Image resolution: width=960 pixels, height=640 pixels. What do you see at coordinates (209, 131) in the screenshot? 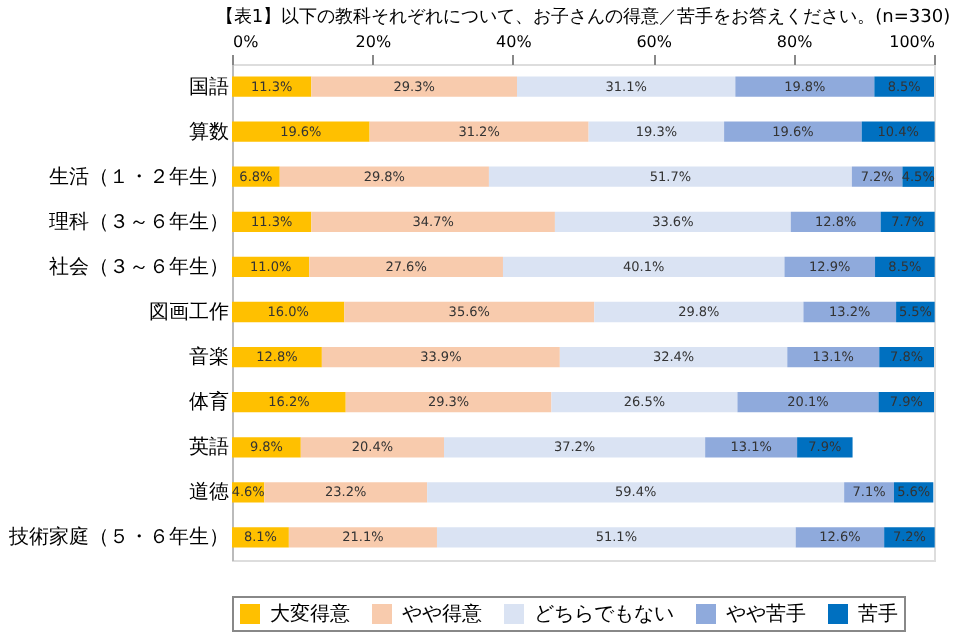
I see `y-tick-label: 算数` at bounding box center [209, 131].